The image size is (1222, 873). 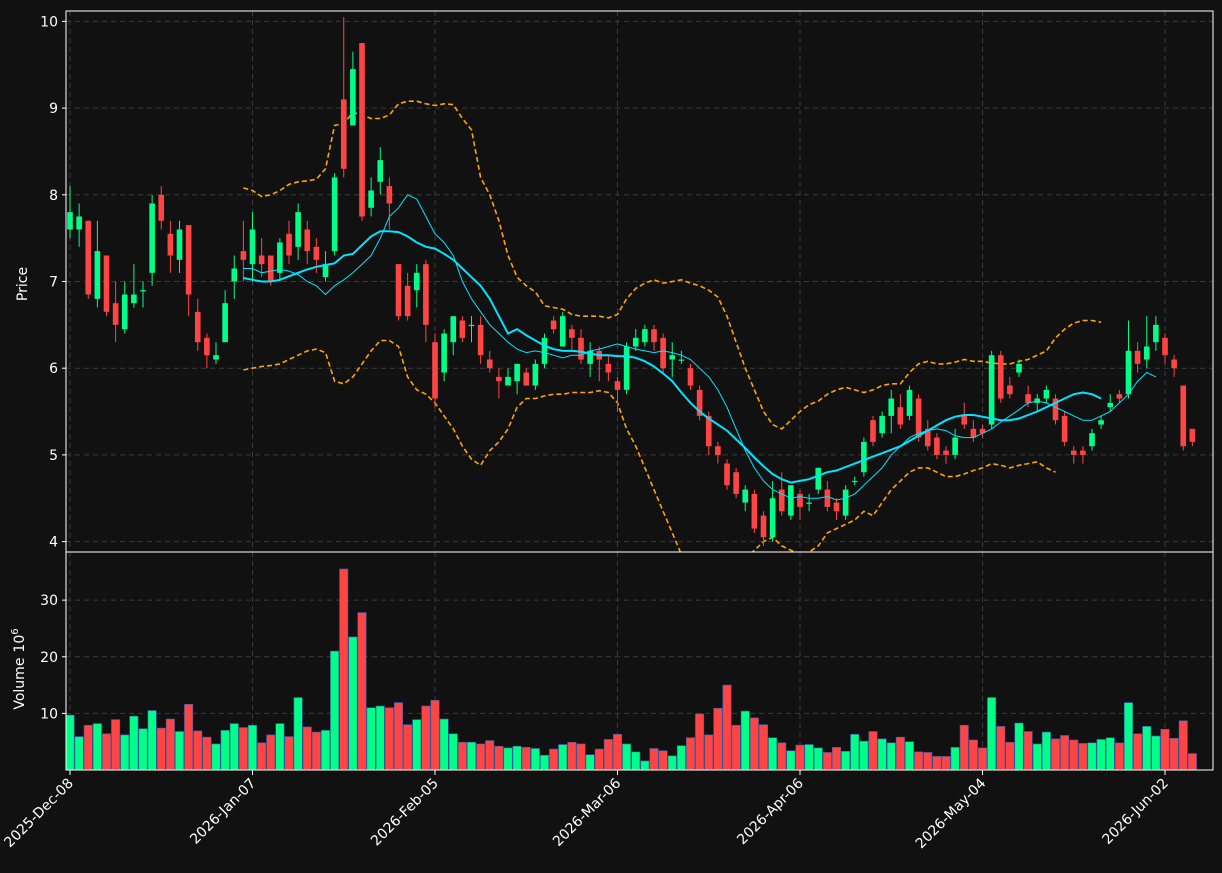 What do you see at coordinates (49, 601) in the screenshot?
I see `volume-tick-label: 30` at bounding box center [49, 601].